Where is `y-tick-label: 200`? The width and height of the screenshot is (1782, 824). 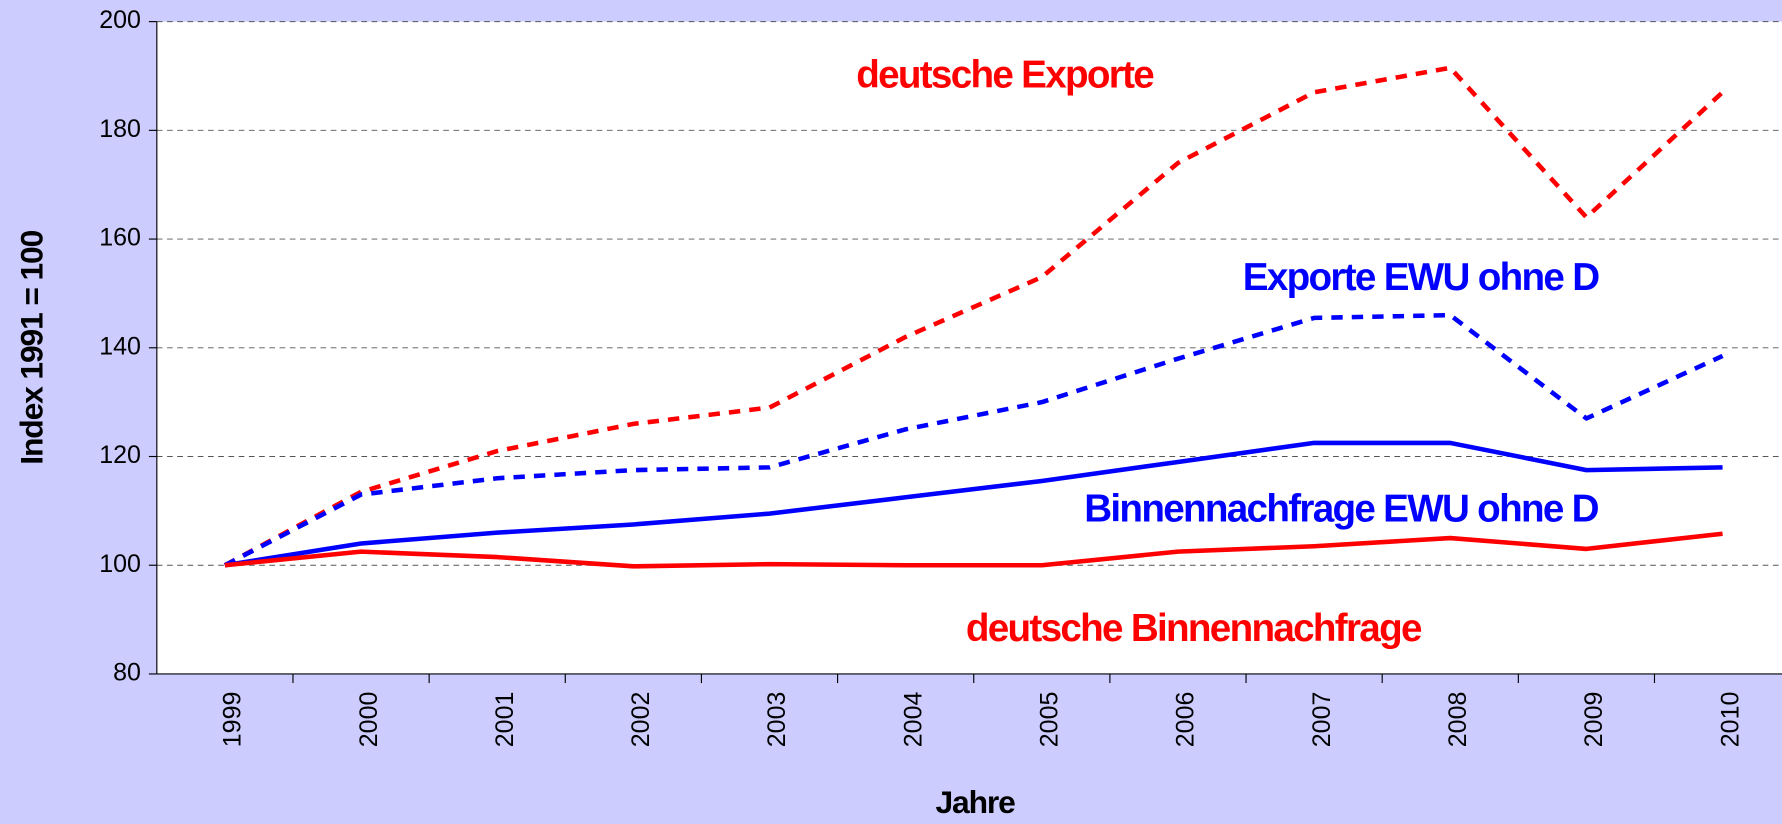
y-tick-label: 200 is located at coordinates (120, 20).